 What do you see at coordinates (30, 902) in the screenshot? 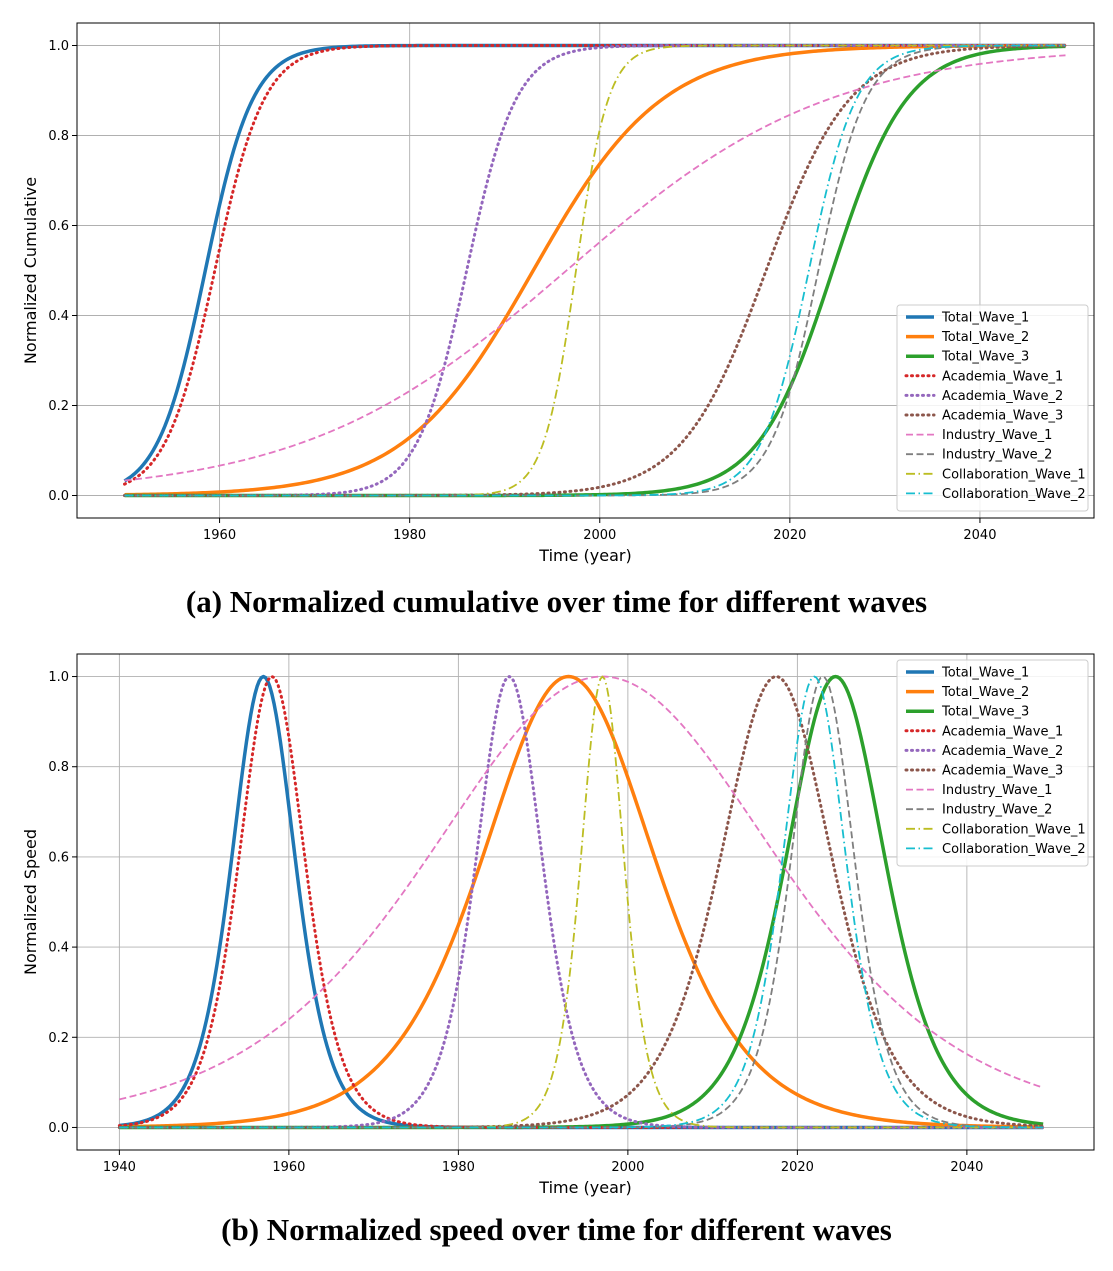
I see `y-axis-label: Normalized Speed` at bounding box center [30, 902].